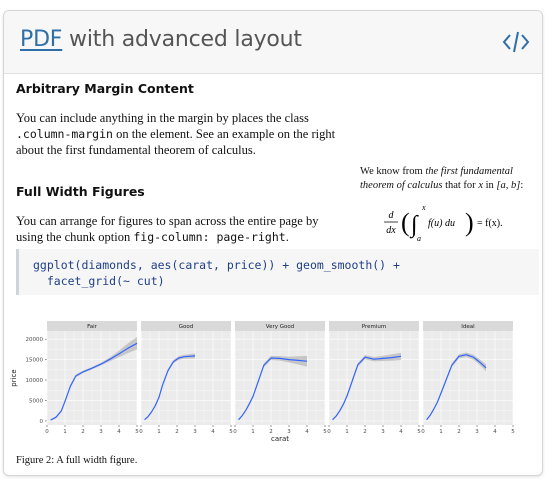 The height and width of the screenshot is (481, 556). What do you see at coordinates (287, 237) in the screenshot?
I see `fullwidth-line-2-end: .` at bounding box center [287, 237].